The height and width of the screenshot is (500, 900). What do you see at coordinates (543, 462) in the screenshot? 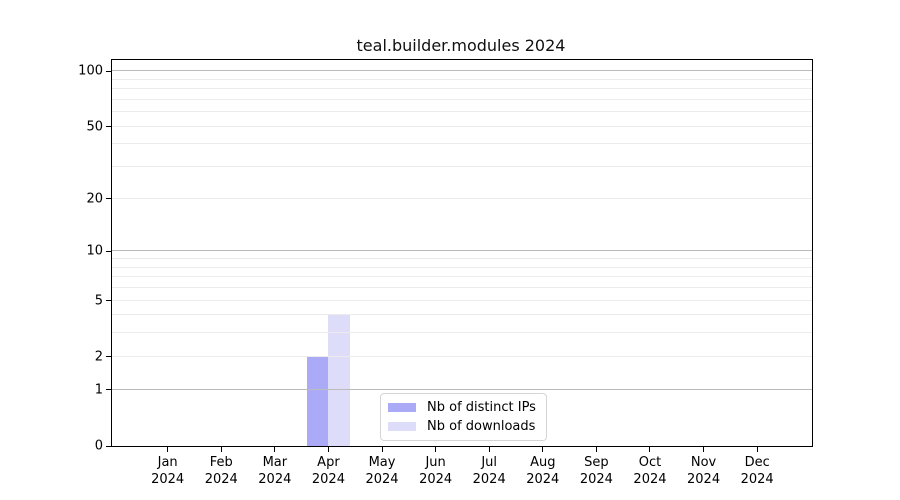
I see `x-tick-month: Aug` at bounding box center [543, 462].